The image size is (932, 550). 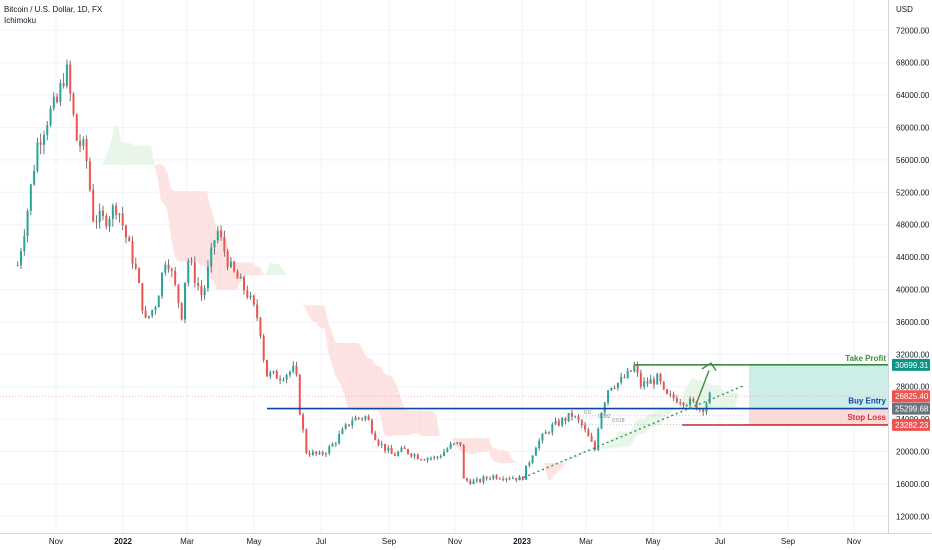 I want to click on y-tick-label: 20000.00, so click(x=913, y=452).